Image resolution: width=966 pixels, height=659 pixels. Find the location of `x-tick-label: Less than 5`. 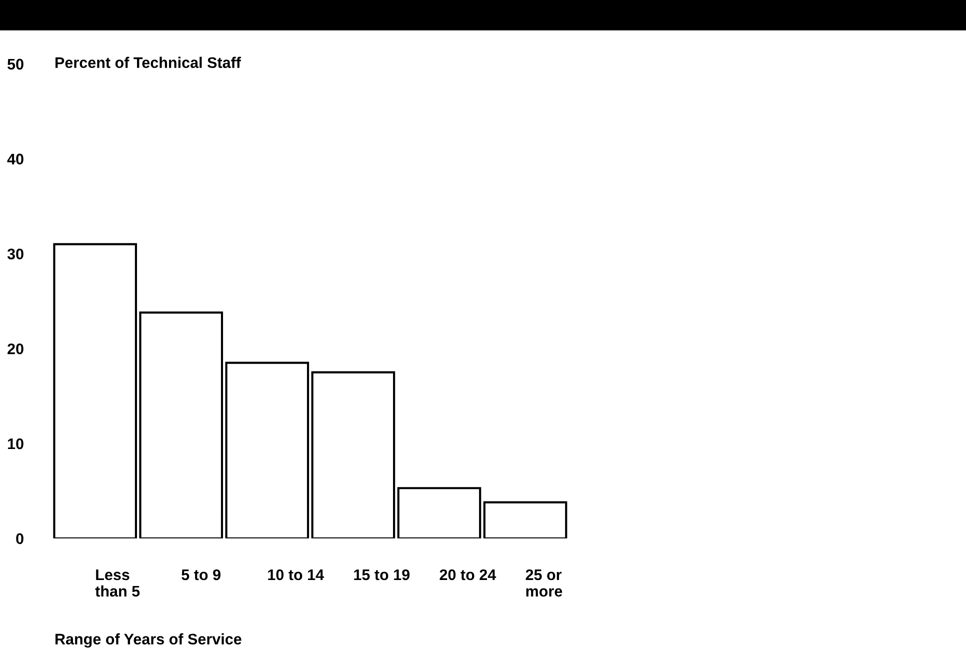

x-tick-label: Less than 5 is located at coordinates (117, 583).